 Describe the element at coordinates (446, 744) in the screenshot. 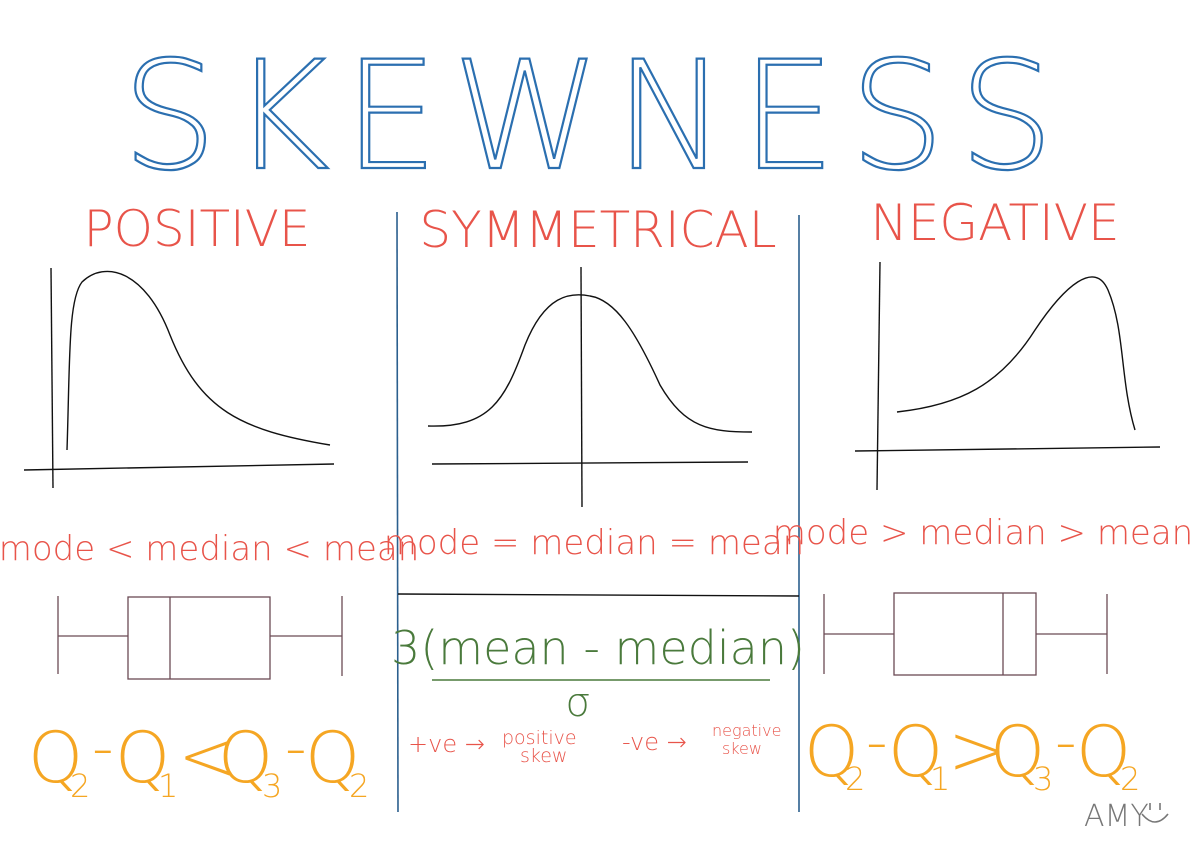

I see `note-positive-sign: +ve →` at that location.